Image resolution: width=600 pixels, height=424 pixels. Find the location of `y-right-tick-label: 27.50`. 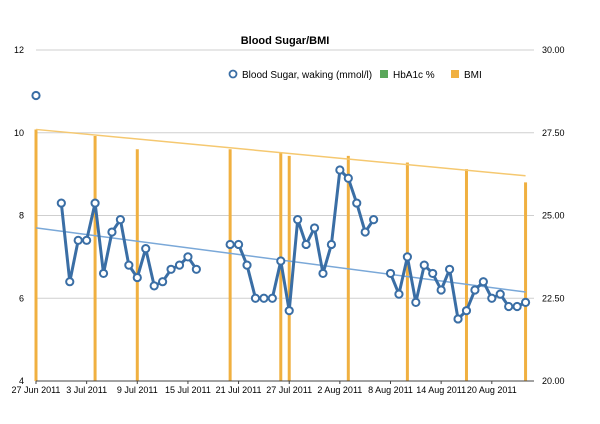

y-right-tick-label: 27.50 is located at coordinates (553, 133).